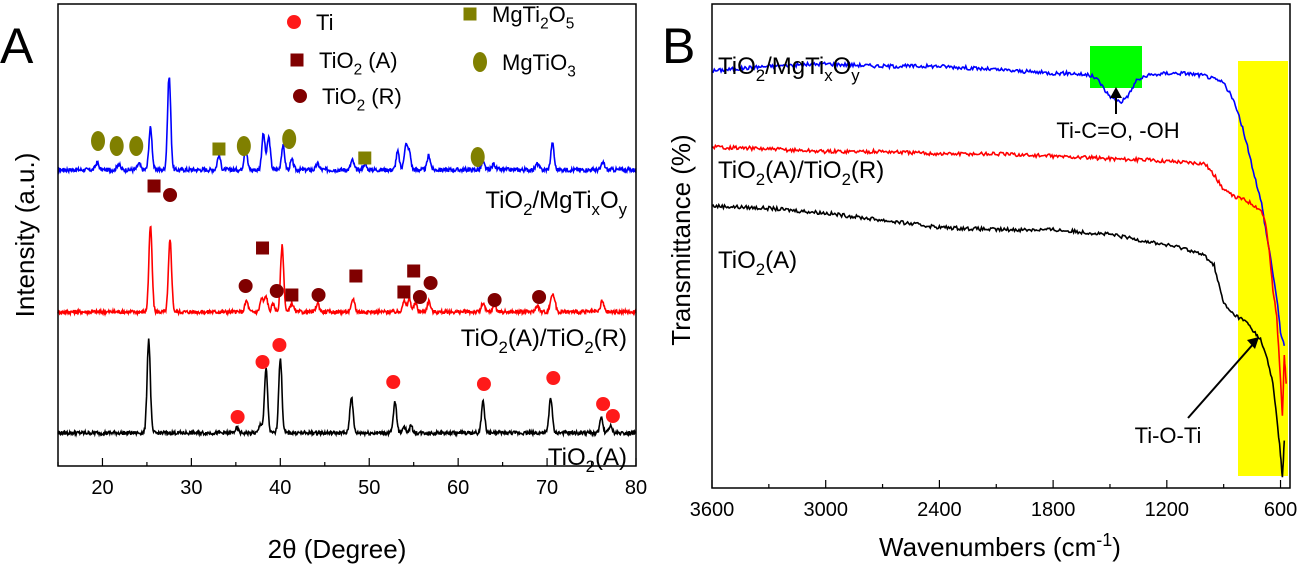 This screenshot has width=1300, height=566. I want to click on curve-label-a-blue: TiO2/MgTixOy, so click(556, 203).